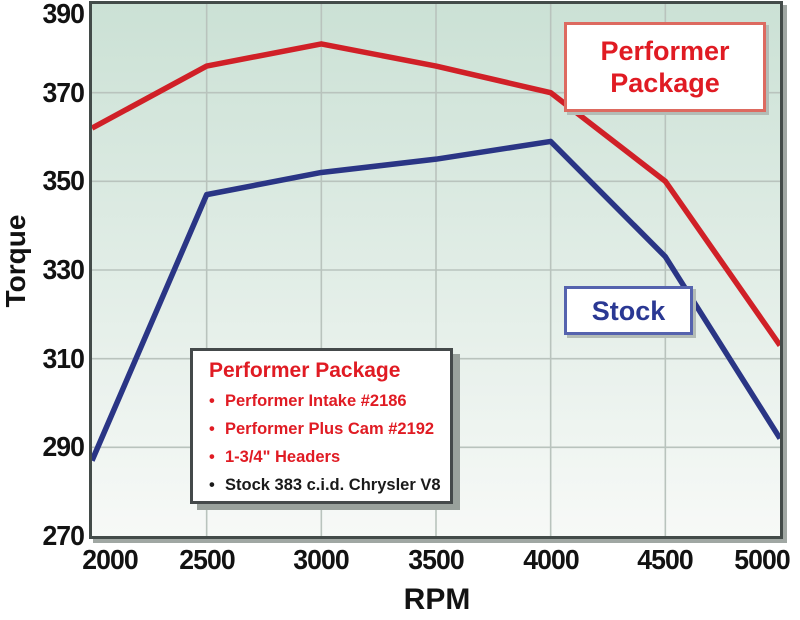 Image resolution: width=800 pixels, height=620 pixels. I want to click on callout-item-1: • Performer Intake #2186, so click(324, 401).